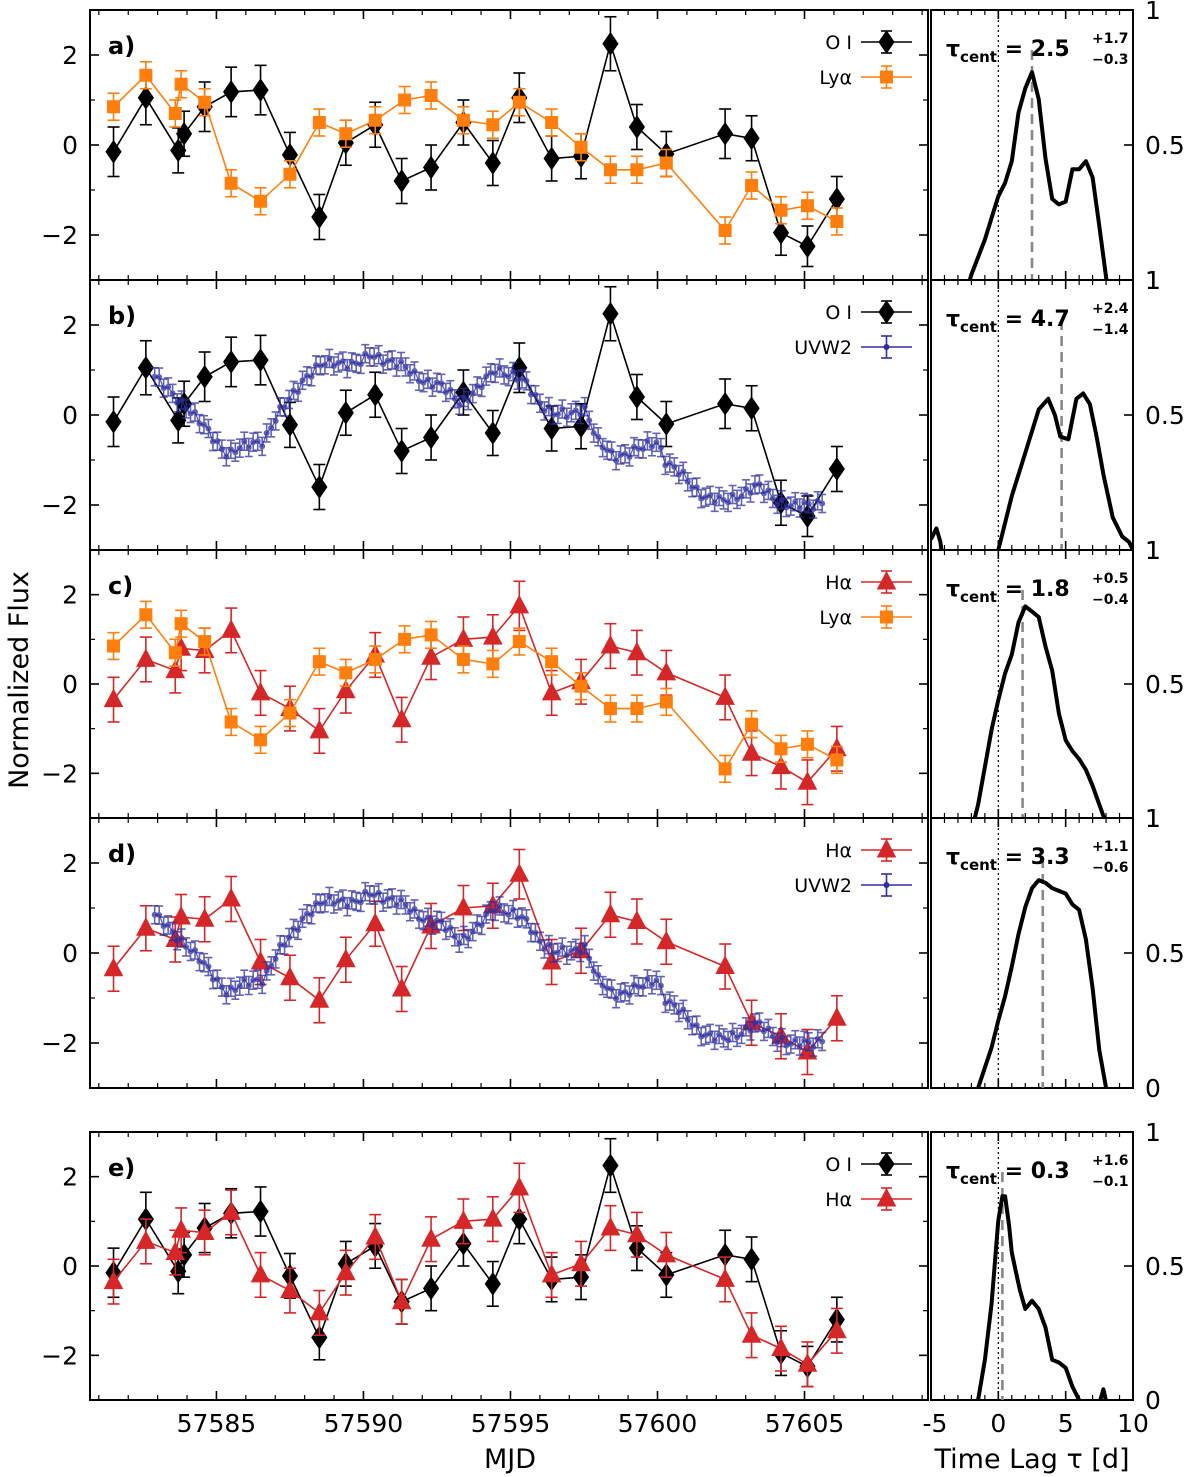  I want to click on ccf-curve, so click(1039, 711).